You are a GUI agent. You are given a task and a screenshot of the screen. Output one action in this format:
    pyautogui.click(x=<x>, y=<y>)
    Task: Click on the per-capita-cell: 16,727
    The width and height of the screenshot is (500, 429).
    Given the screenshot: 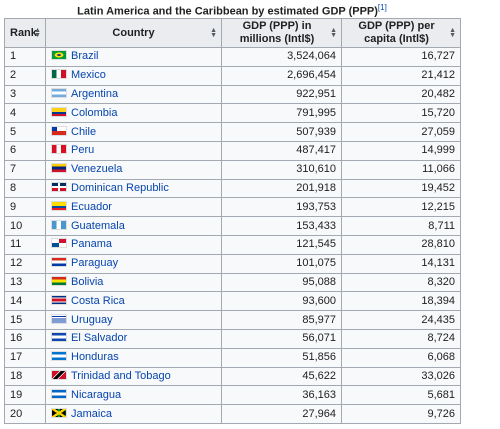 What is the action you would take?
    pyautogui.click(x=401, y=57)
    